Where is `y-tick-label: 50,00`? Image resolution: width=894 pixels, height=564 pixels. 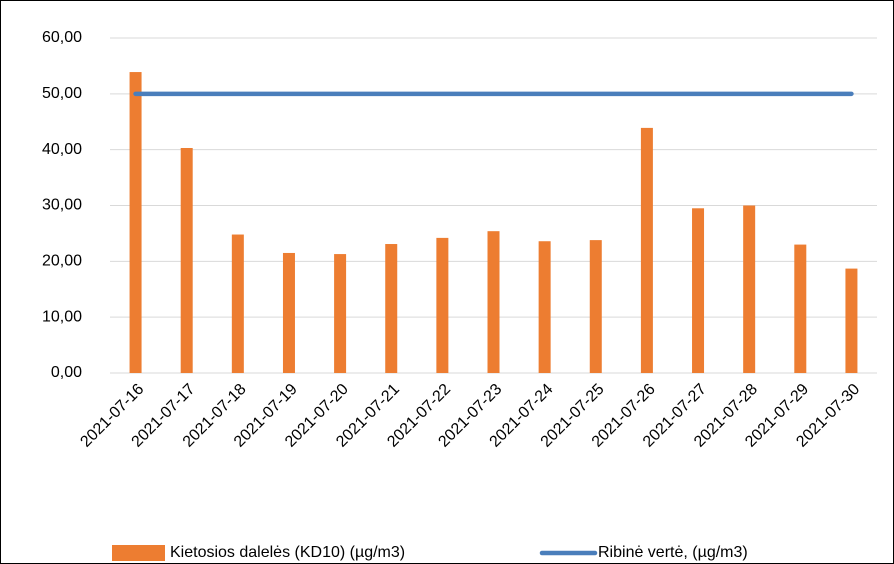
y-tick-label: 50,00 is located at coordinates (62, 93).